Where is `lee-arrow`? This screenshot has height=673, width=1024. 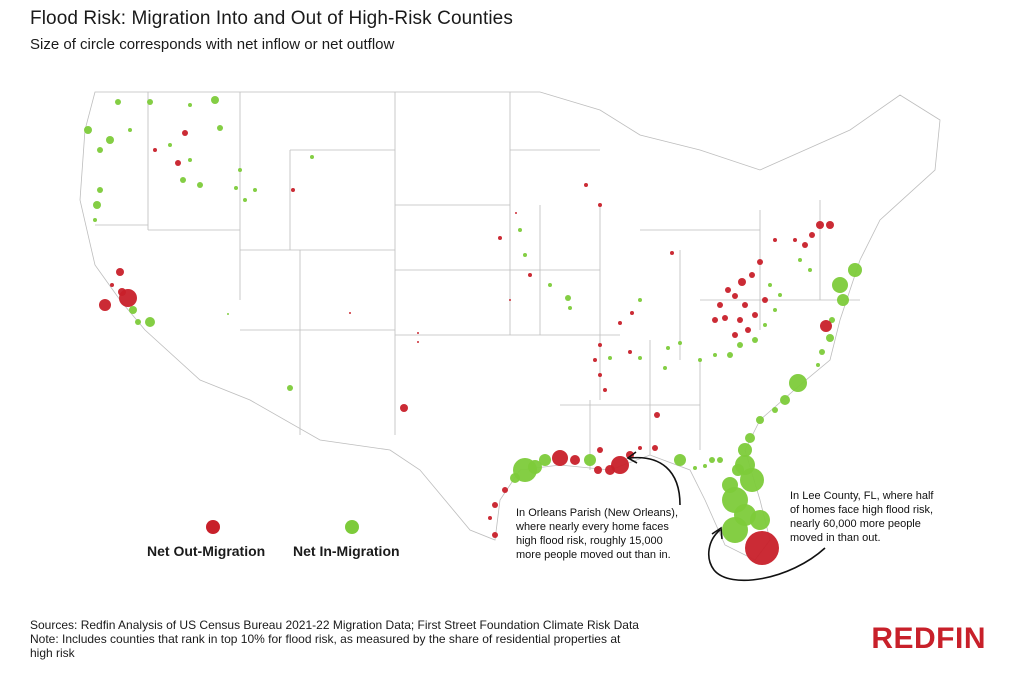
lee-arrow is located at coordinates (766, 555).